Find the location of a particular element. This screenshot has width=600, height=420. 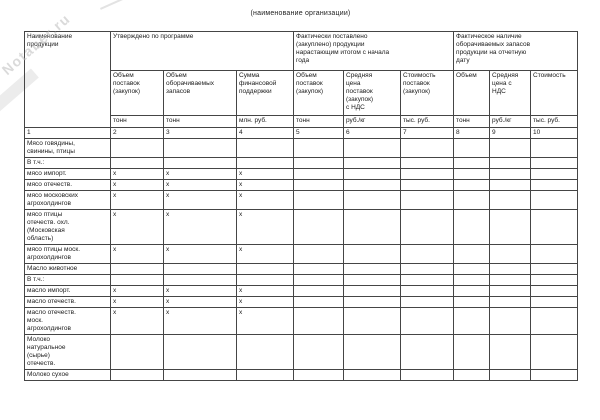

table-row: мясо отечеств. x x x is located at coordinates (301, 185).